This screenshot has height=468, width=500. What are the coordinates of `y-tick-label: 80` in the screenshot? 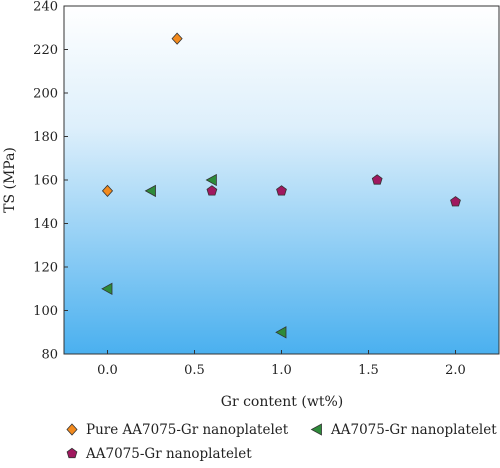 It's located at (49, 355).